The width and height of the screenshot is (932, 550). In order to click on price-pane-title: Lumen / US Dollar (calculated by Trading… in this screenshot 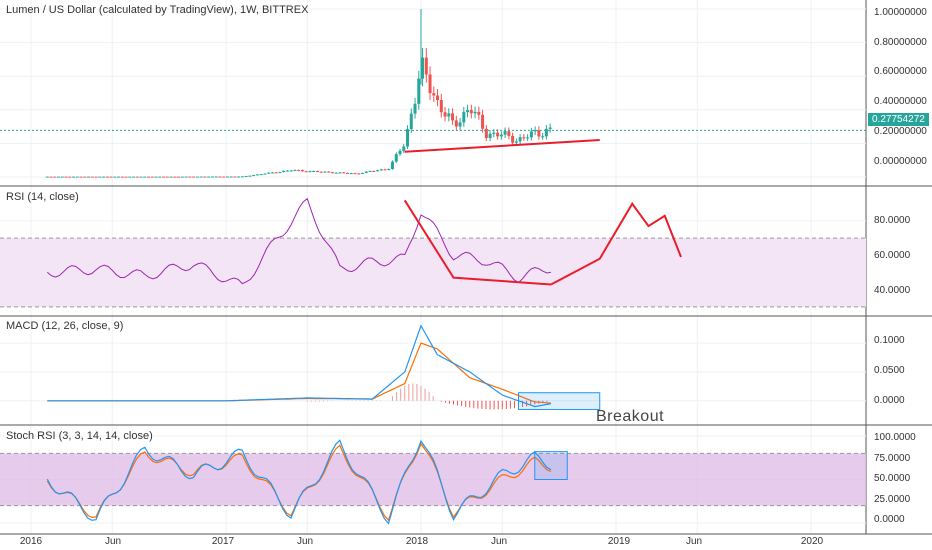, I will do `click(157, 10)`.